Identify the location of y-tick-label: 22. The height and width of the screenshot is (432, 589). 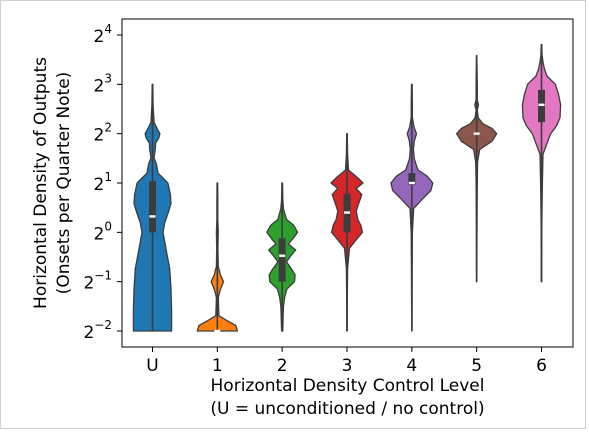
(103, 133).